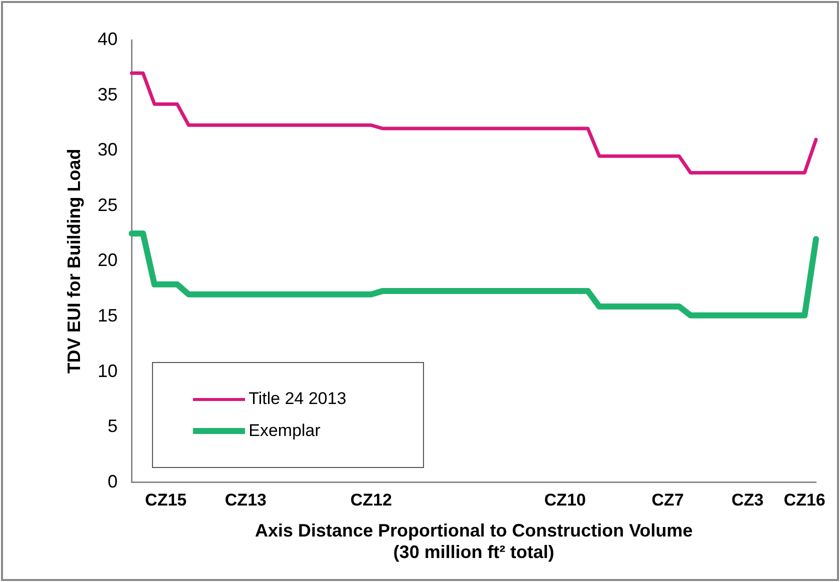 The height and width of the screenshot is (582, 840). What do you see at coordinates (113, 426) in the screenshot?
I see `y-tick-label: 5` at bounding box center [113, 426].